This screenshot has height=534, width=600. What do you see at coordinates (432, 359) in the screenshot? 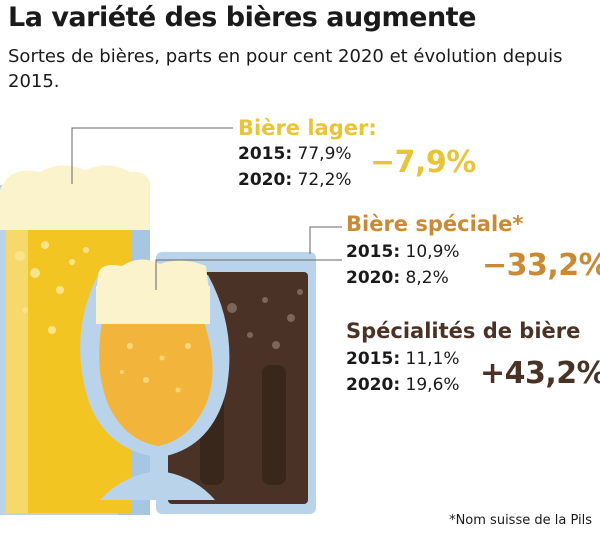
I see `specialites-2015-value: 11,1%` at bounding box center [432, 359].